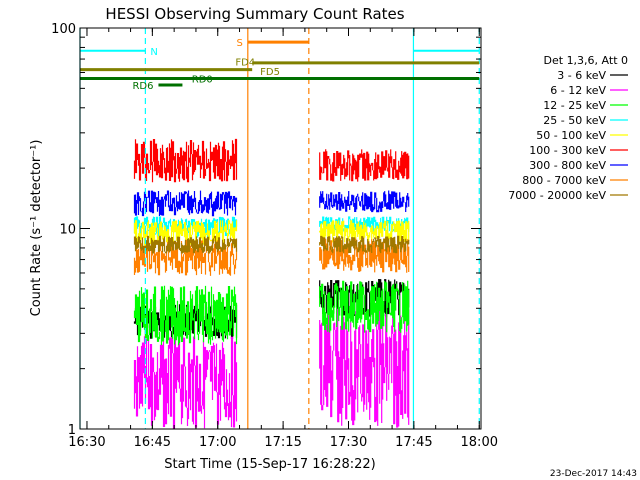 This screenshot has height=480, width=640. Describe the element at coordinates (571, 135) in the screenshot. I see `legend-label-50-100-kev: 50 - 100 keV` at that location.